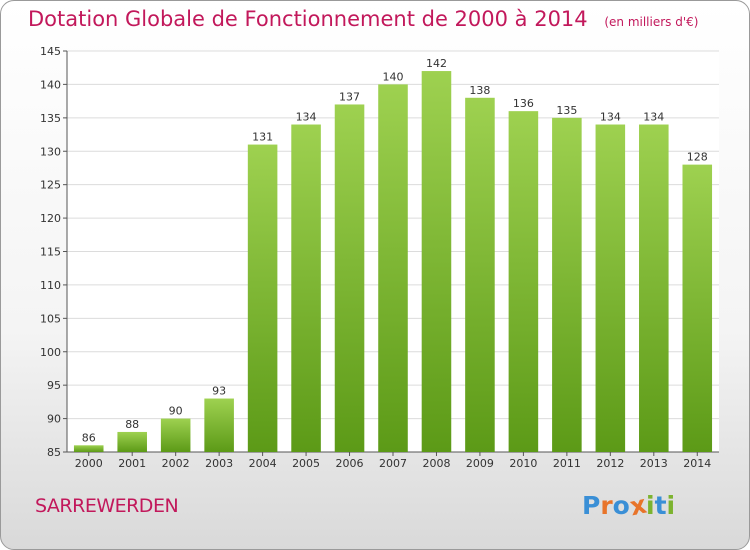 Image resolution: width=750 pixels, height=550 pixels. I want to click on logo-letter: o, so click(621, 505).